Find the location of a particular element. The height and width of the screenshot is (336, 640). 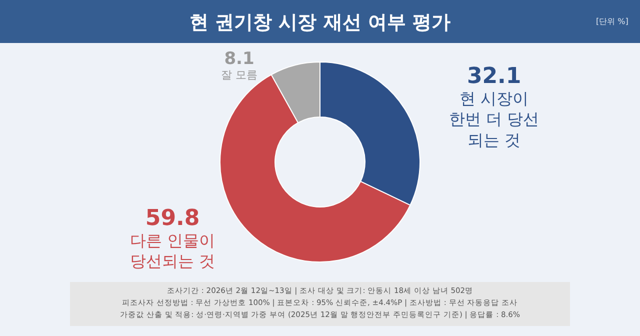

slice-label: 현 시장이 한번 더 당선 되는 것 is located at coordinates (494, 119).